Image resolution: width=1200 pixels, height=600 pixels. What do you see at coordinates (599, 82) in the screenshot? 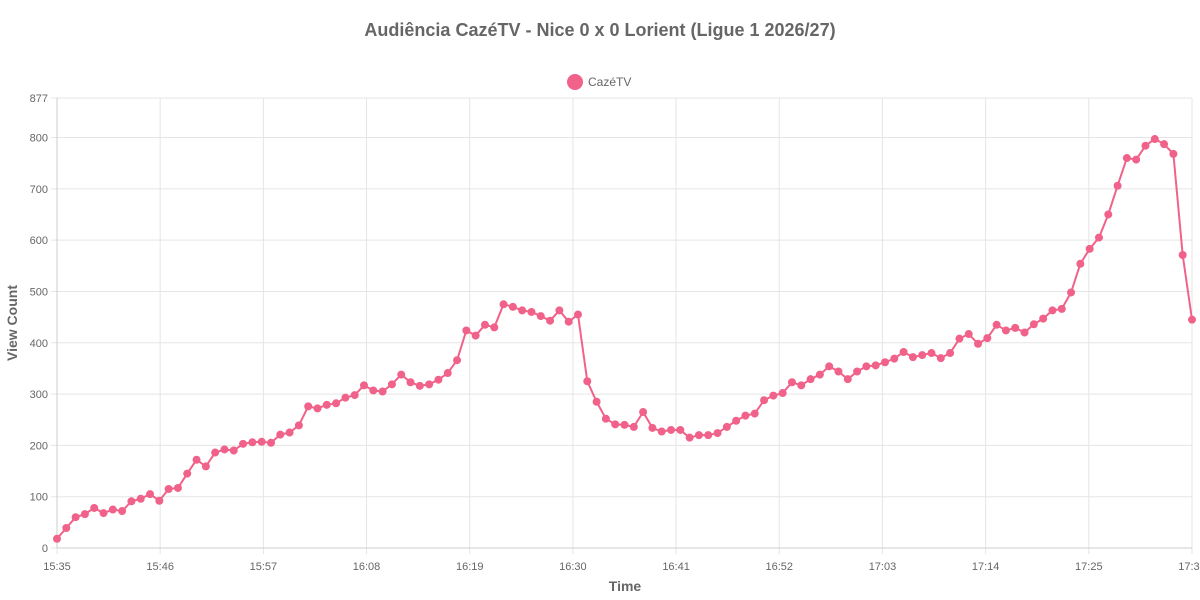
I see `legend: CazéTV` at bounding box center [599, 82].